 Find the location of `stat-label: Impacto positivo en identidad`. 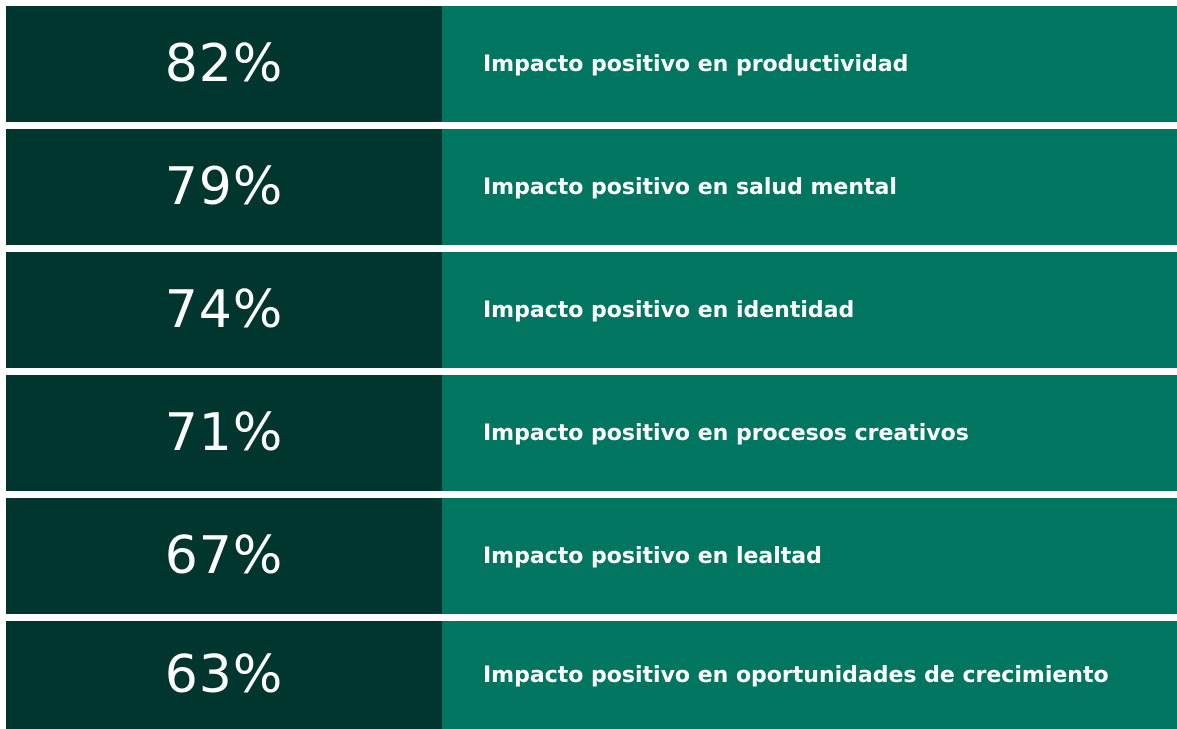

stat-label: Impacto positivo en identidad is located at coordinates (809, 310).